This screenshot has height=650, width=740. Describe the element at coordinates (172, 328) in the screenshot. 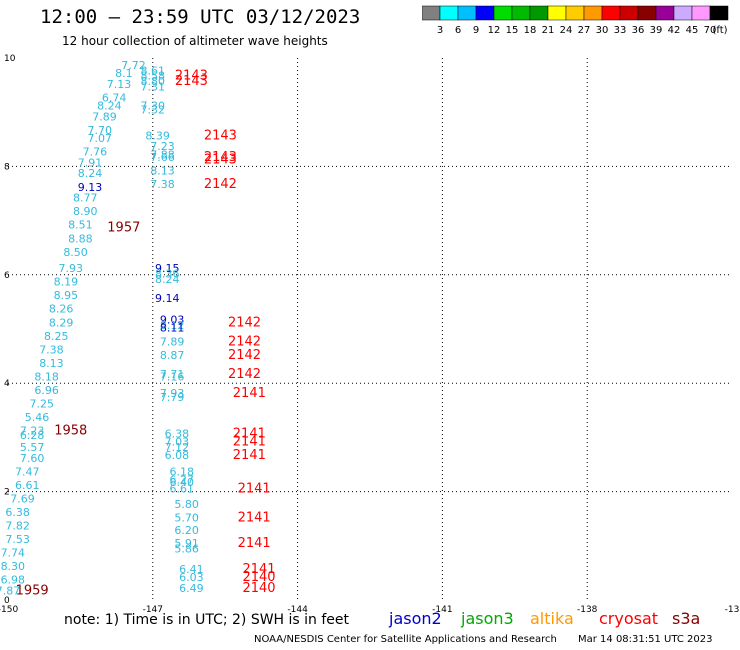

I see `swh-label: 8.11` at that location.